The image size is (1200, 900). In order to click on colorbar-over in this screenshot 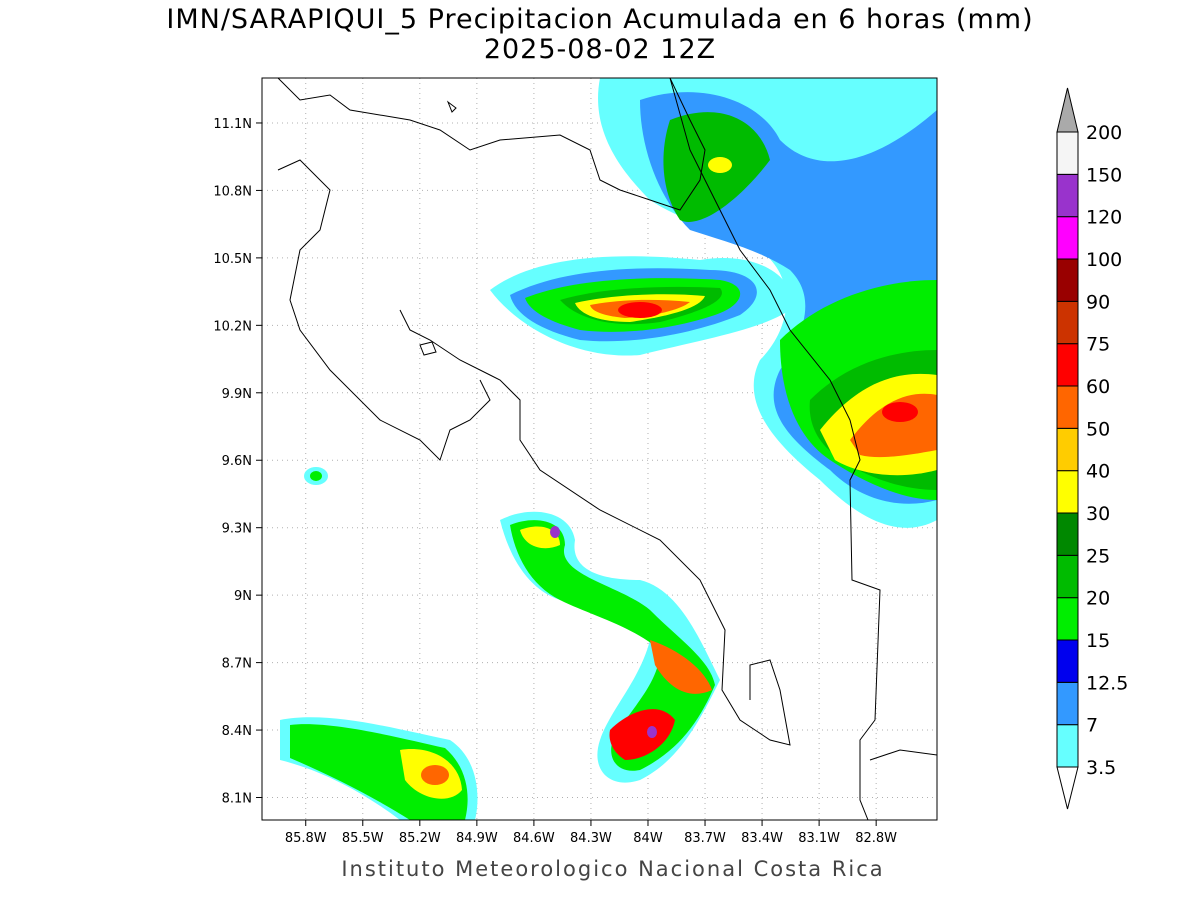, I will do `click(1067, 110)`.